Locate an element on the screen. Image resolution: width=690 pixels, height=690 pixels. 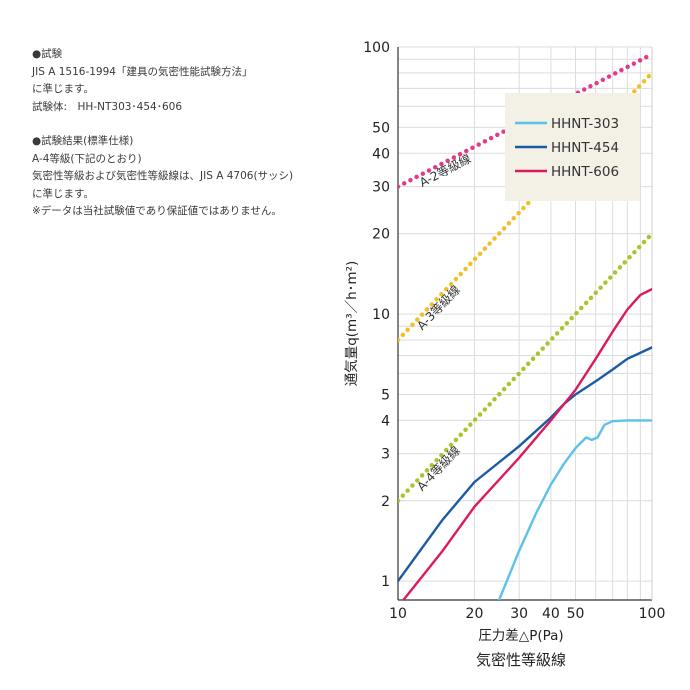
x-tick-label: 50 is located at coordinates (576, 614).